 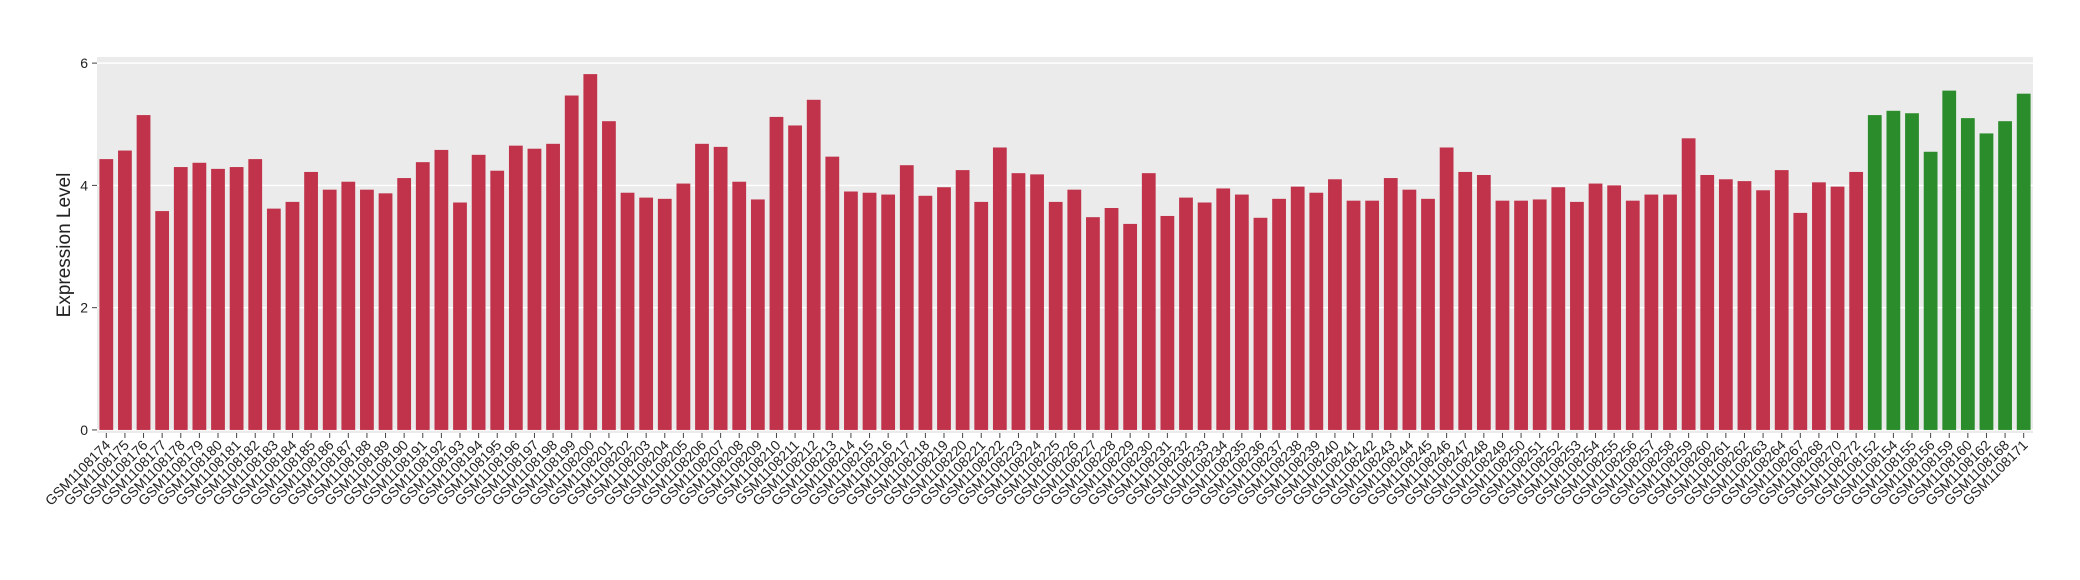 What do you see at coordinates (84, 185) in the screenshot?
I see `y-tick-label: 4` at bounding box center [84, 185].